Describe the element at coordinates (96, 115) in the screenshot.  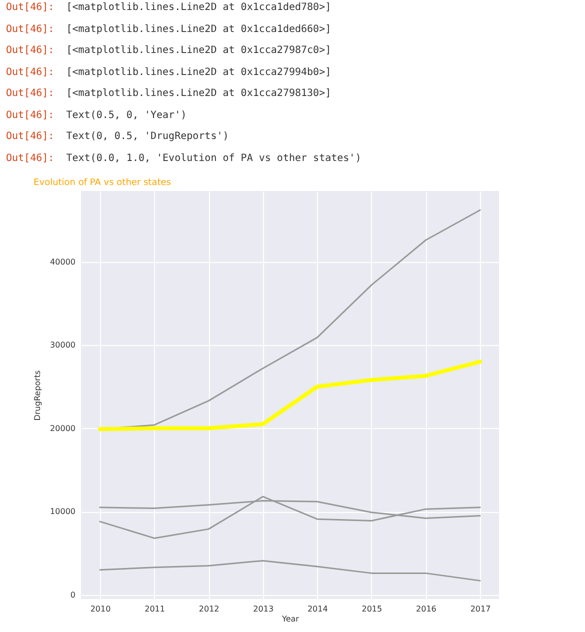
I see `text: Out[46]: Text(0.5, 0, 'Year')` at that location.